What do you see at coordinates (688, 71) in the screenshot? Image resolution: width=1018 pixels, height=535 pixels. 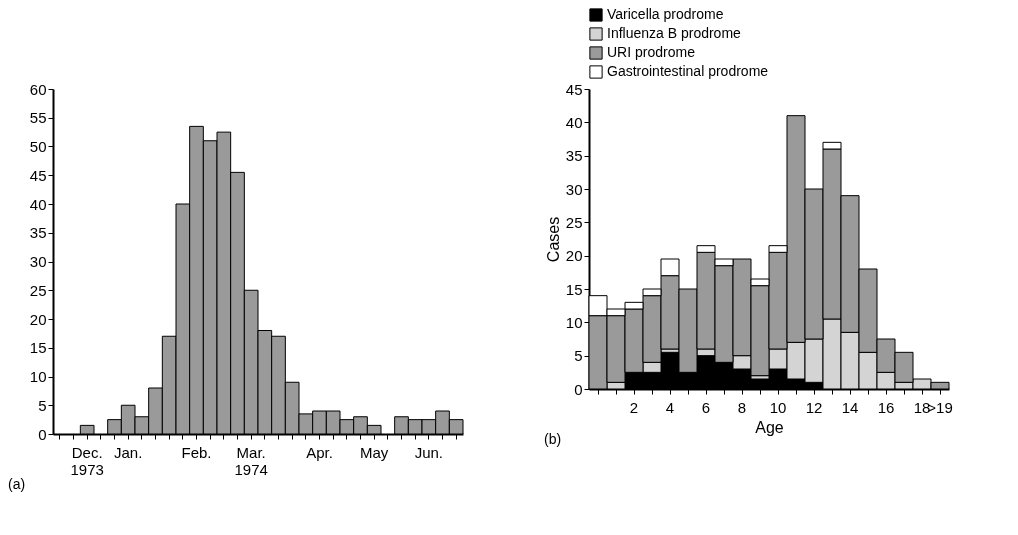 I see `legend-label: Gastrointestinal prodrome` at bounding box center [688, 71].